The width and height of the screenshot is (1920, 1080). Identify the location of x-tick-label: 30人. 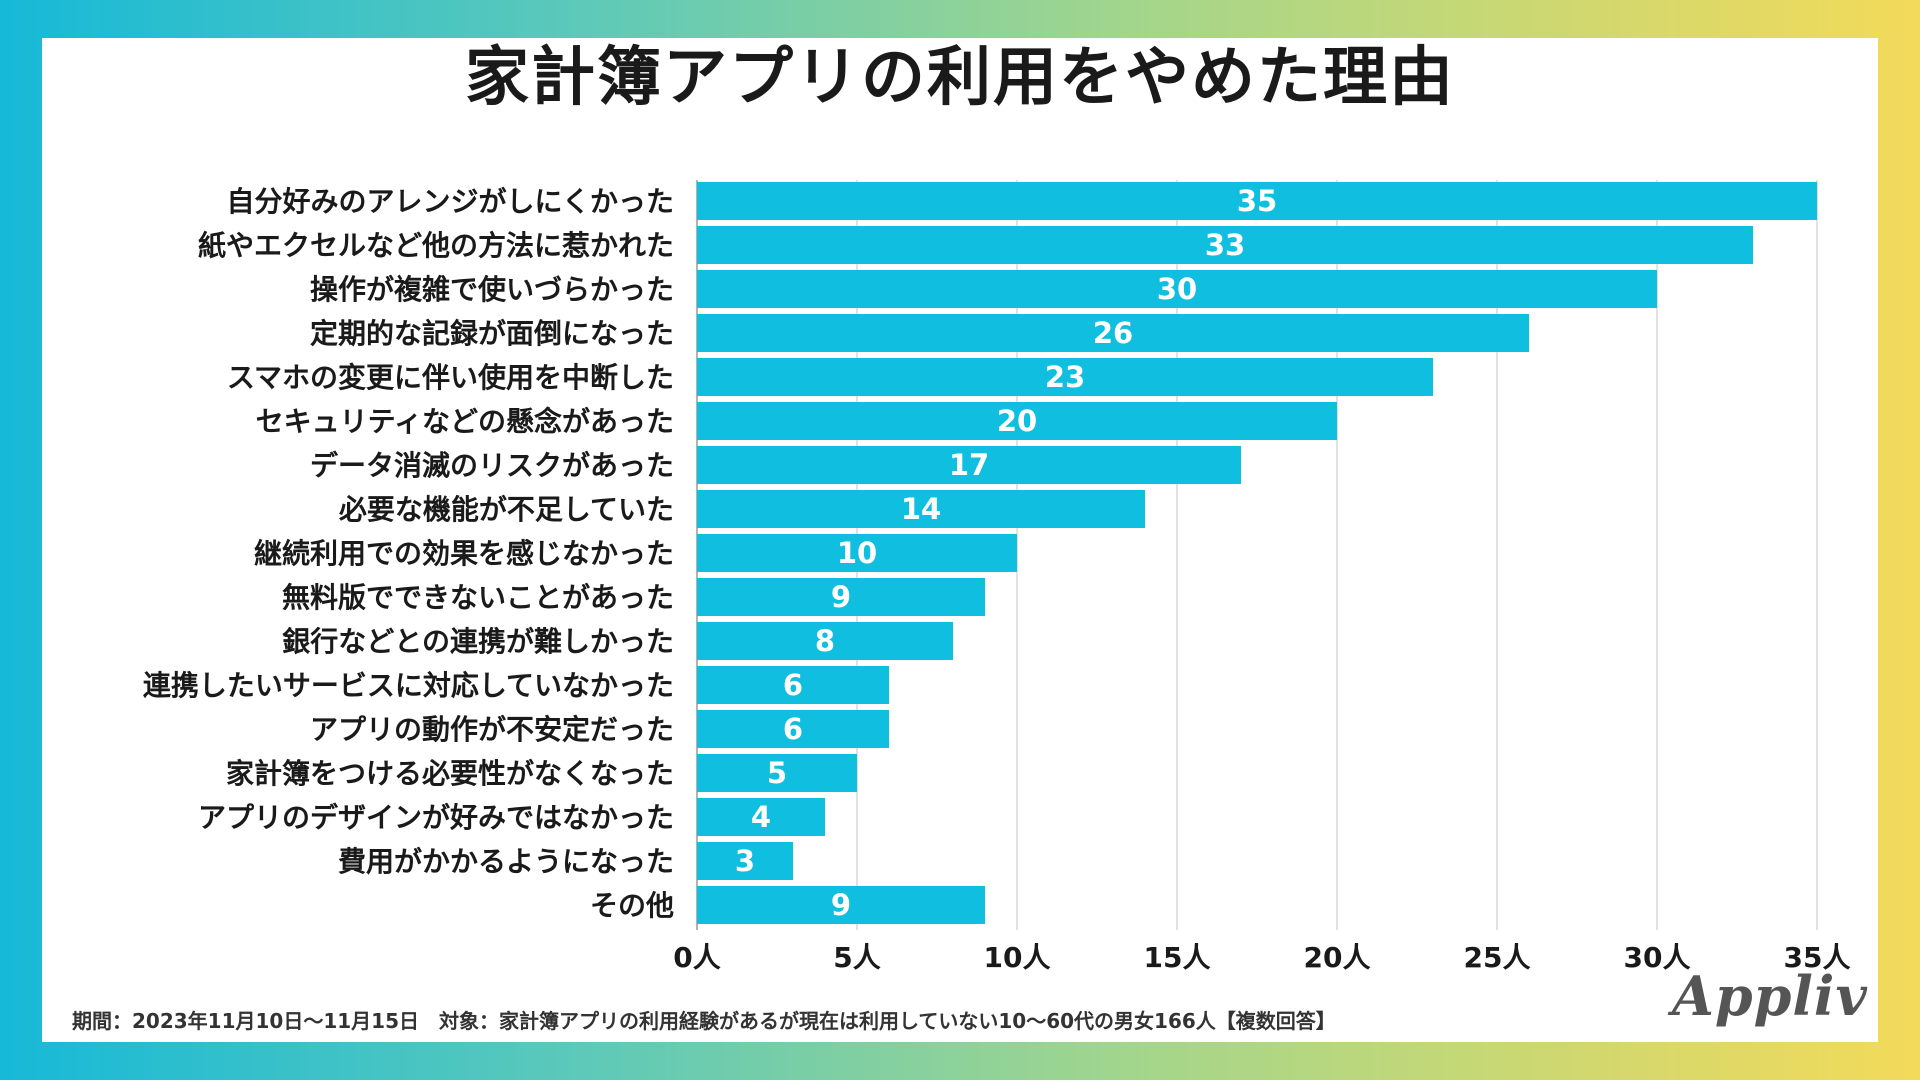
(1657, 957).